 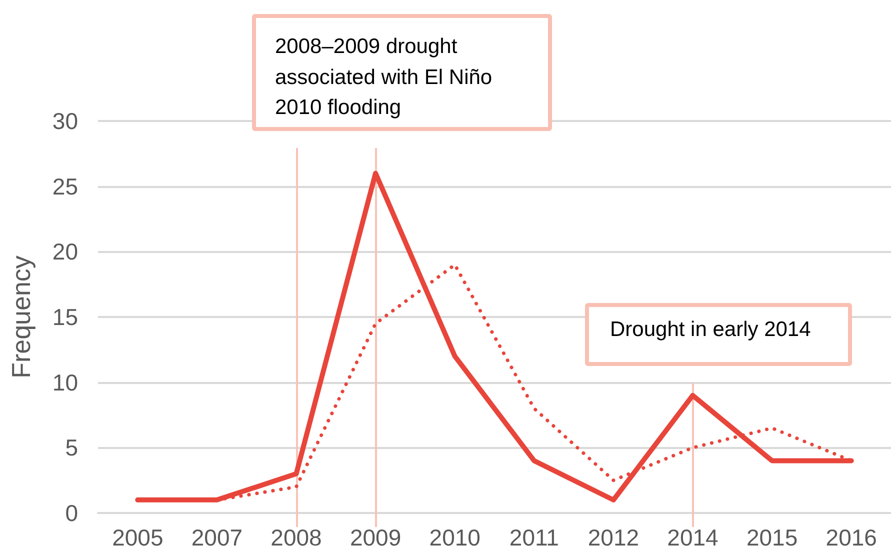 I want to click on x-tick-label: 2014, so click(x=693, y=536).